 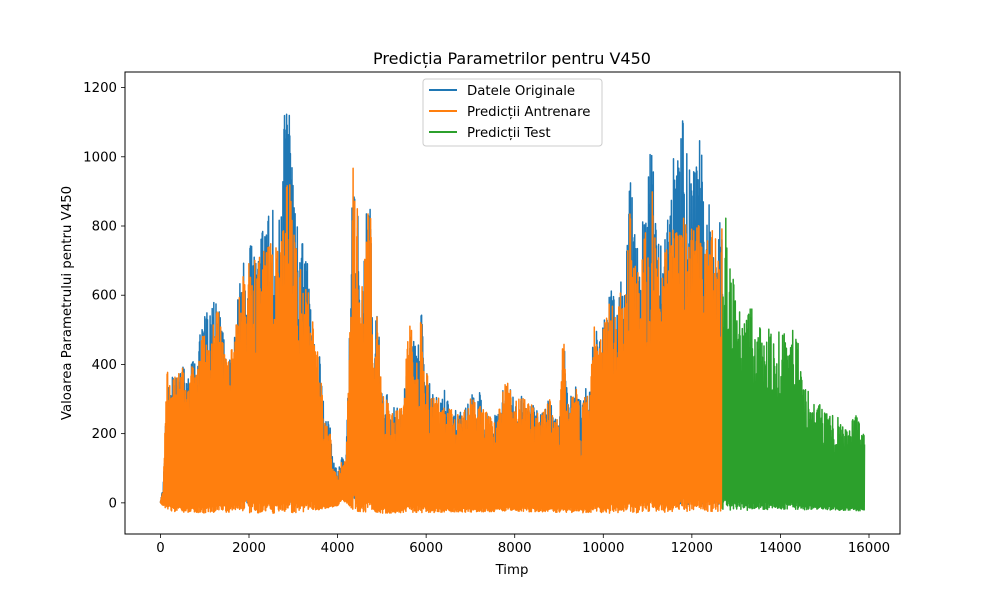 I want to click on y-axis: 0 200 400 600 800 1000 1200, so click(x=104, y=296).